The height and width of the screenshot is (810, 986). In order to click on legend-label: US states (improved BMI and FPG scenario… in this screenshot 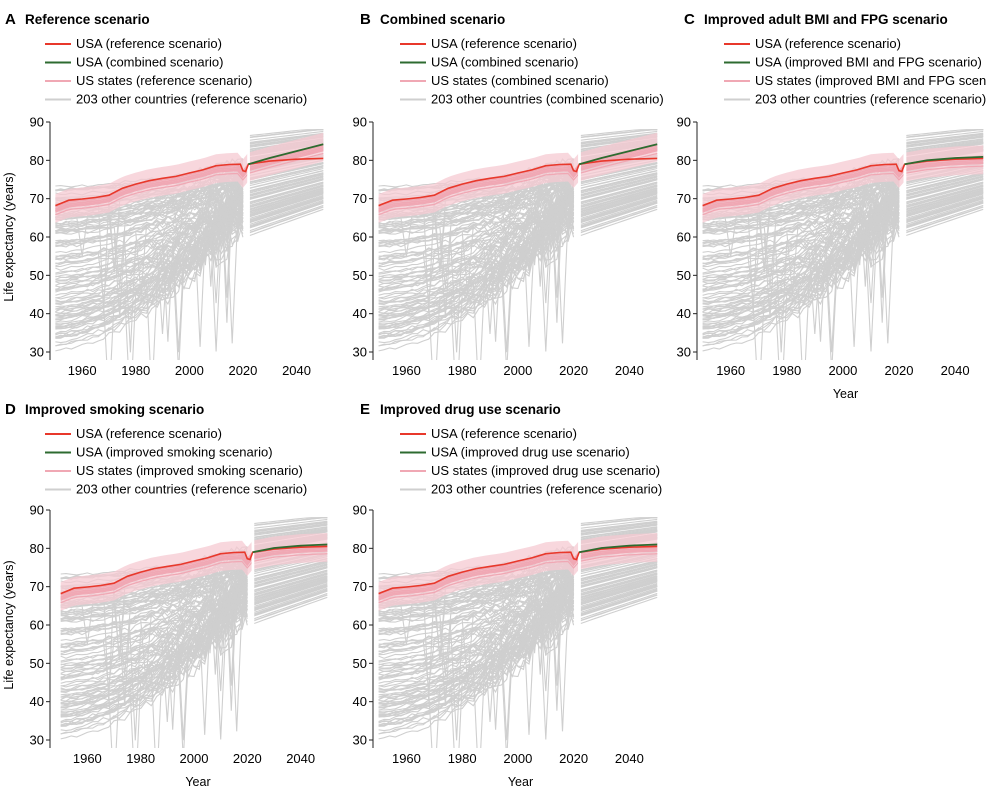, I will do `click(870, 80)`.